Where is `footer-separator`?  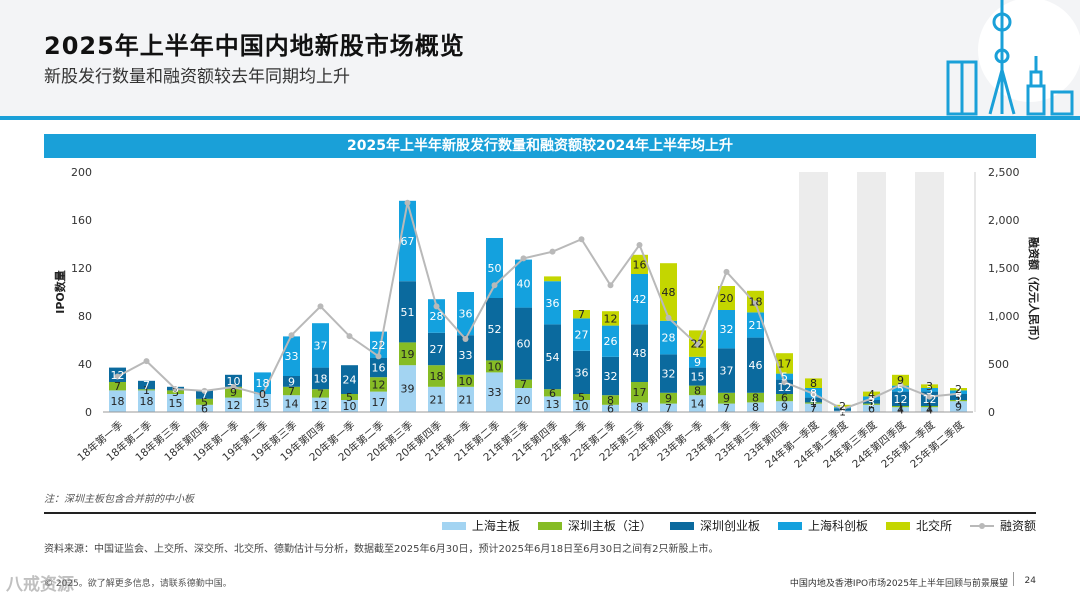
footer-separator is located at coordinates (1013, 579).